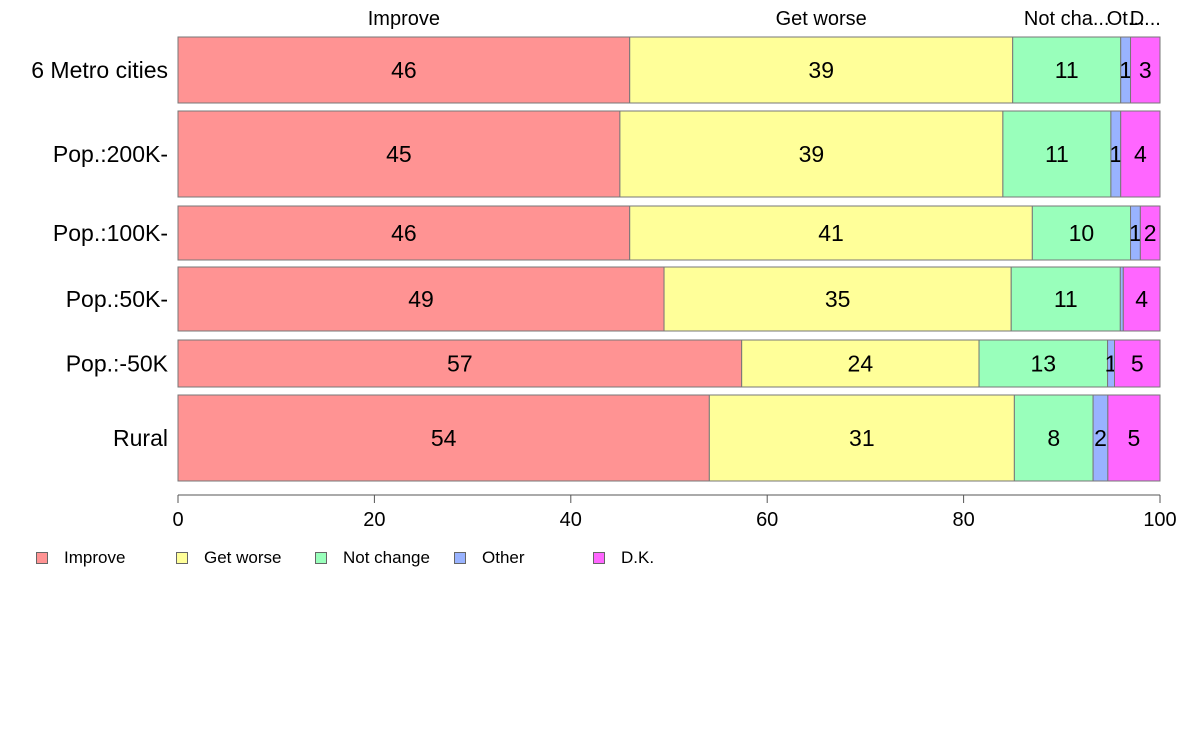 Image resolution: width=1188 pixels, height=736 pixels. What do you see at coordinates (374, 520) in the screenshot?
I see `x-tick-label: 20` at bounding box center [374, 520].